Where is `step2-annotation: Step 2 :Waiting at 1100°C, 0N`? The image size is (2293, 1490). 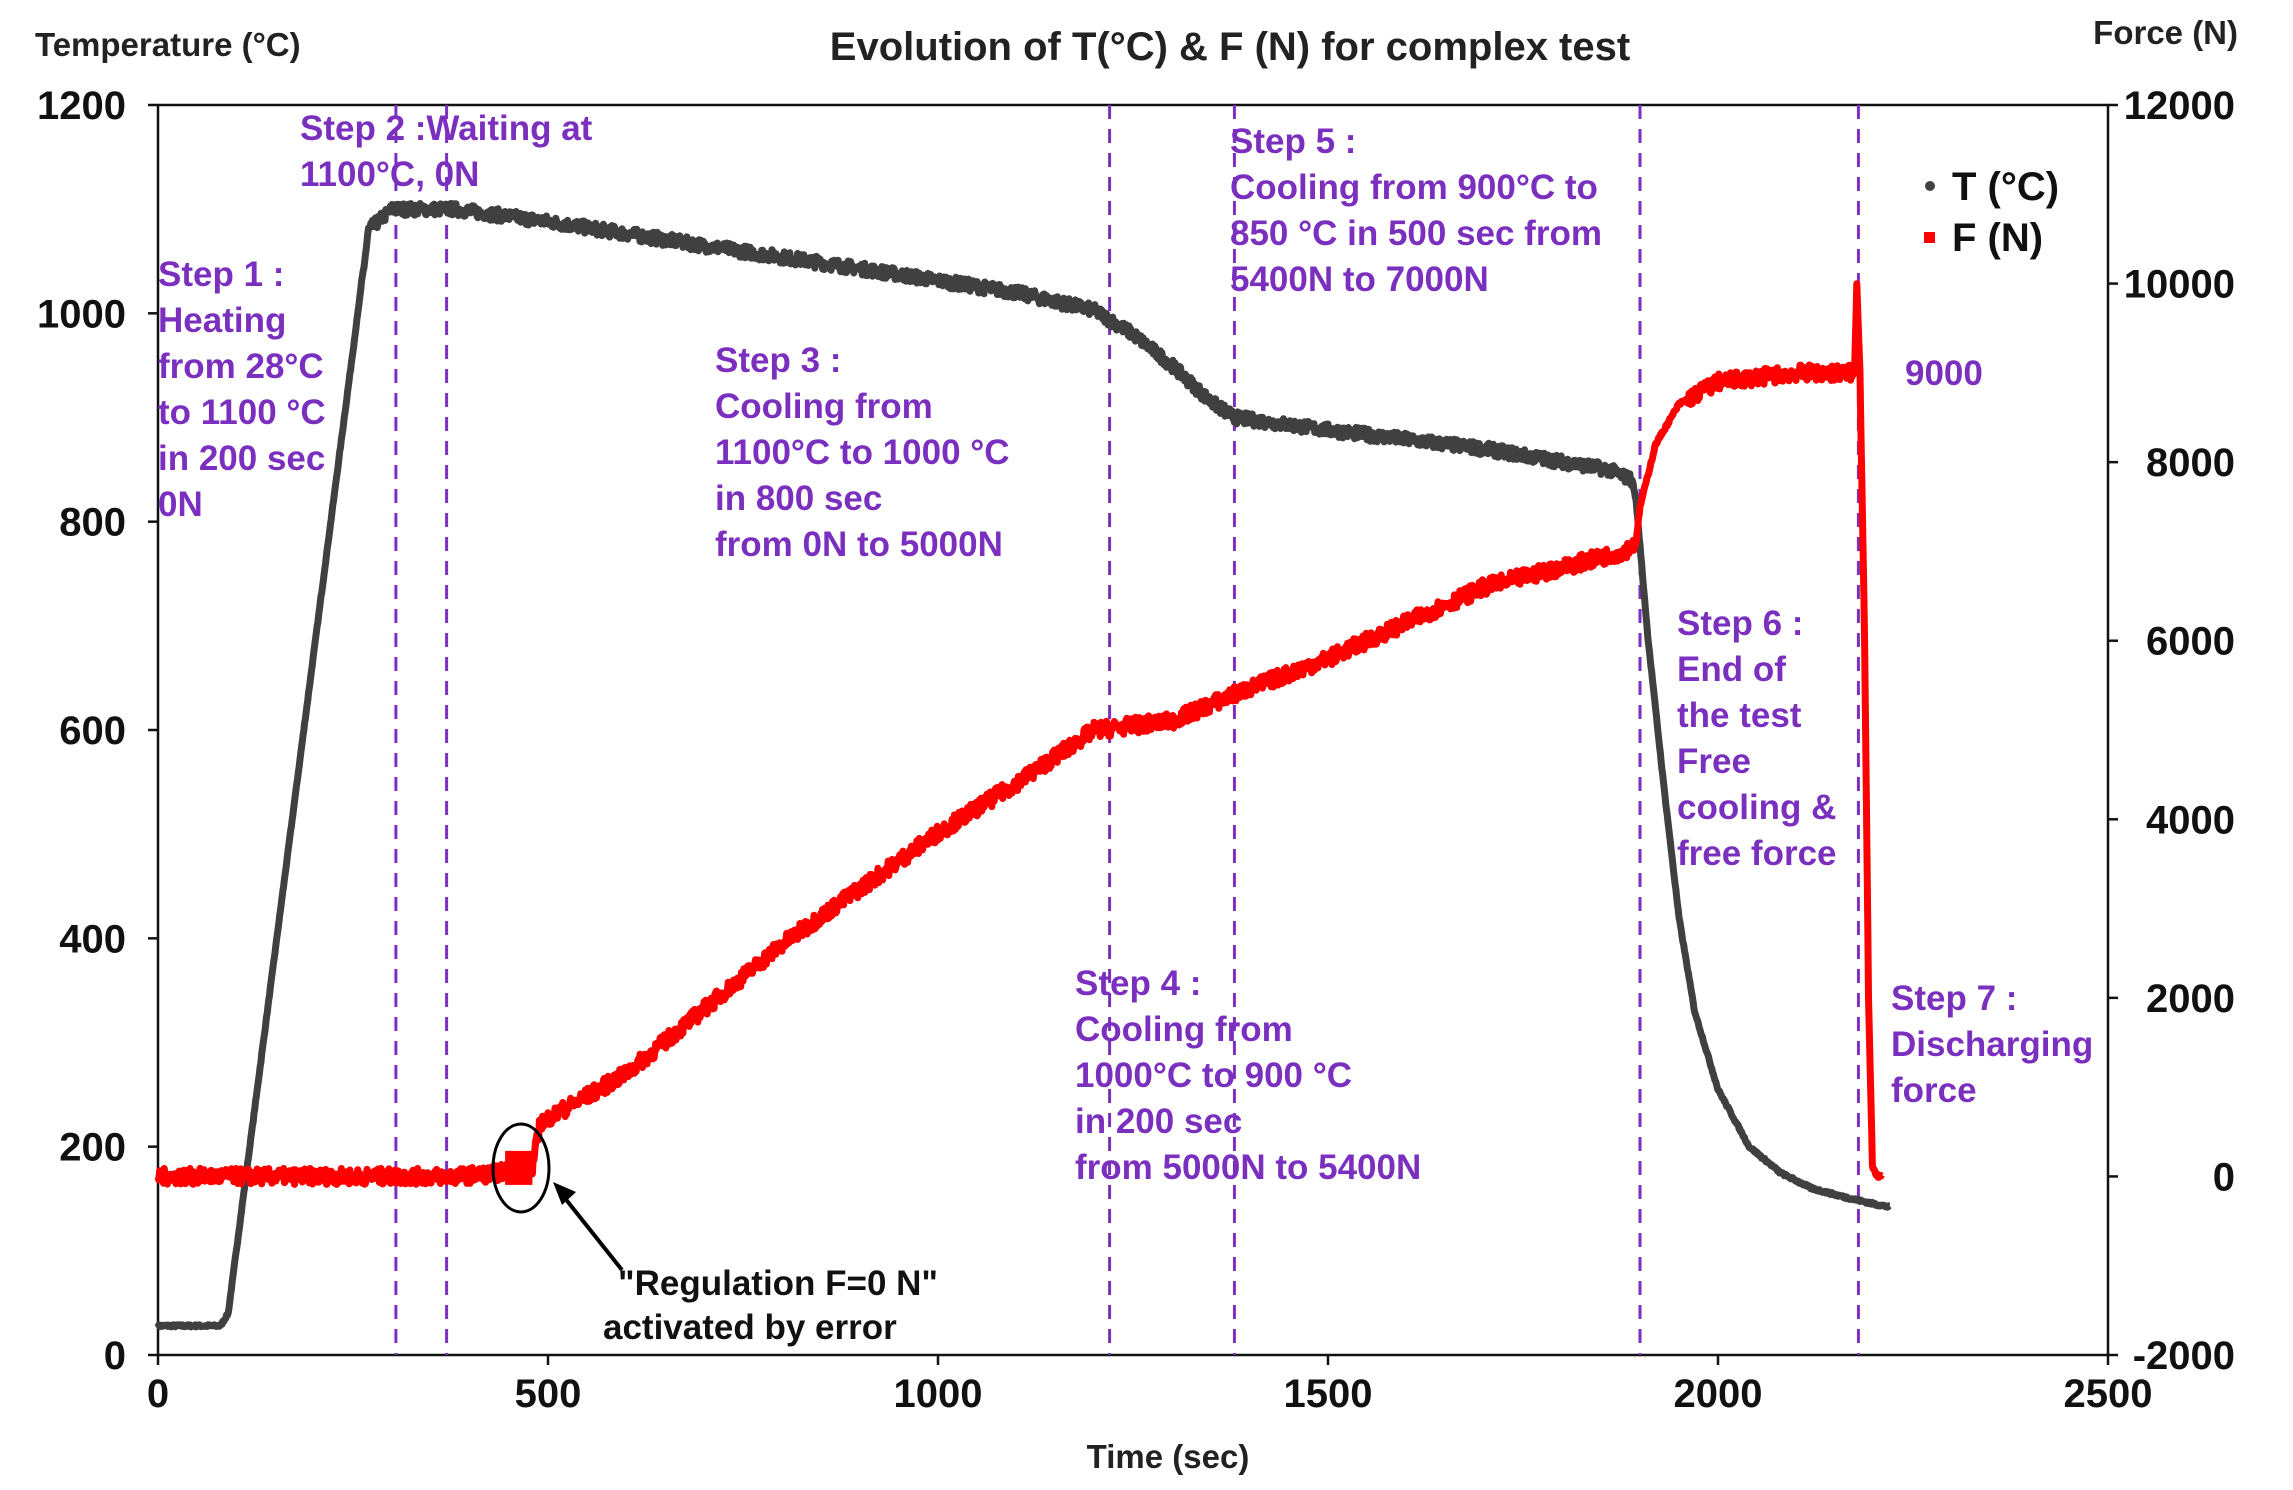
step2-annotation: Step 2 :Waiting at 1100°C, 0N is located at coordinates (451, 151).